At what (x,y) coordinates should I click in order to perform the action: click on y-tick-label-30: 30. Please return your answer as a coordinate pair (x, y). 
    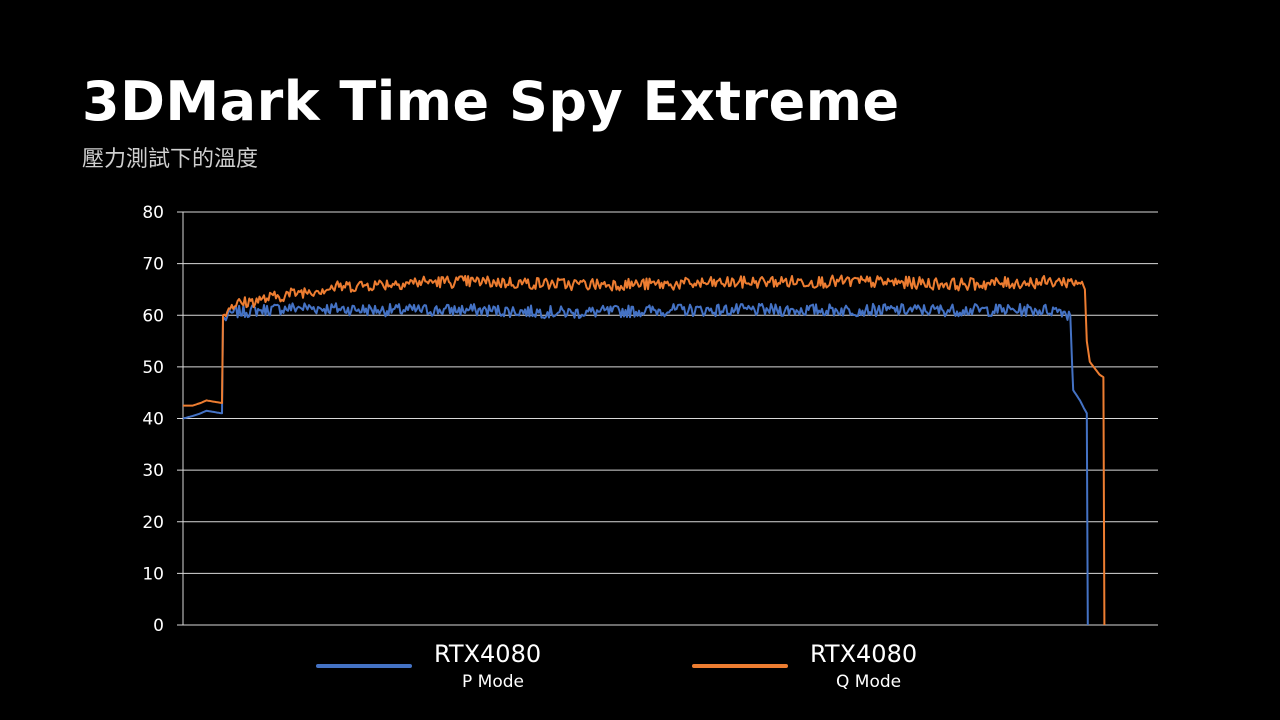
    Looking at the image, I should click on (153, 471).